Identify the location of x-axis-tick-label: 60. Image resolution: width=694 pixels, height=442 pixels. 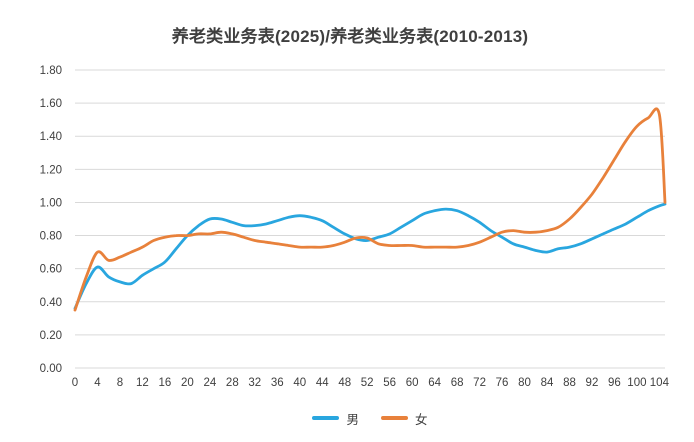
(412, 383).